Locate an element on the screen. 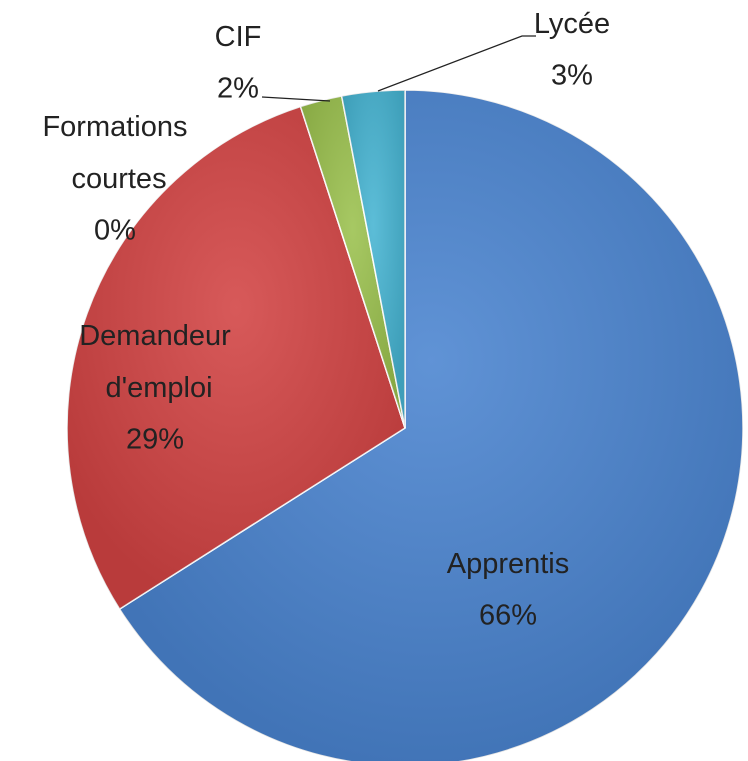 This screenshot has width=748, height=761. value-label: 3% is located at coordinates (572, 76).